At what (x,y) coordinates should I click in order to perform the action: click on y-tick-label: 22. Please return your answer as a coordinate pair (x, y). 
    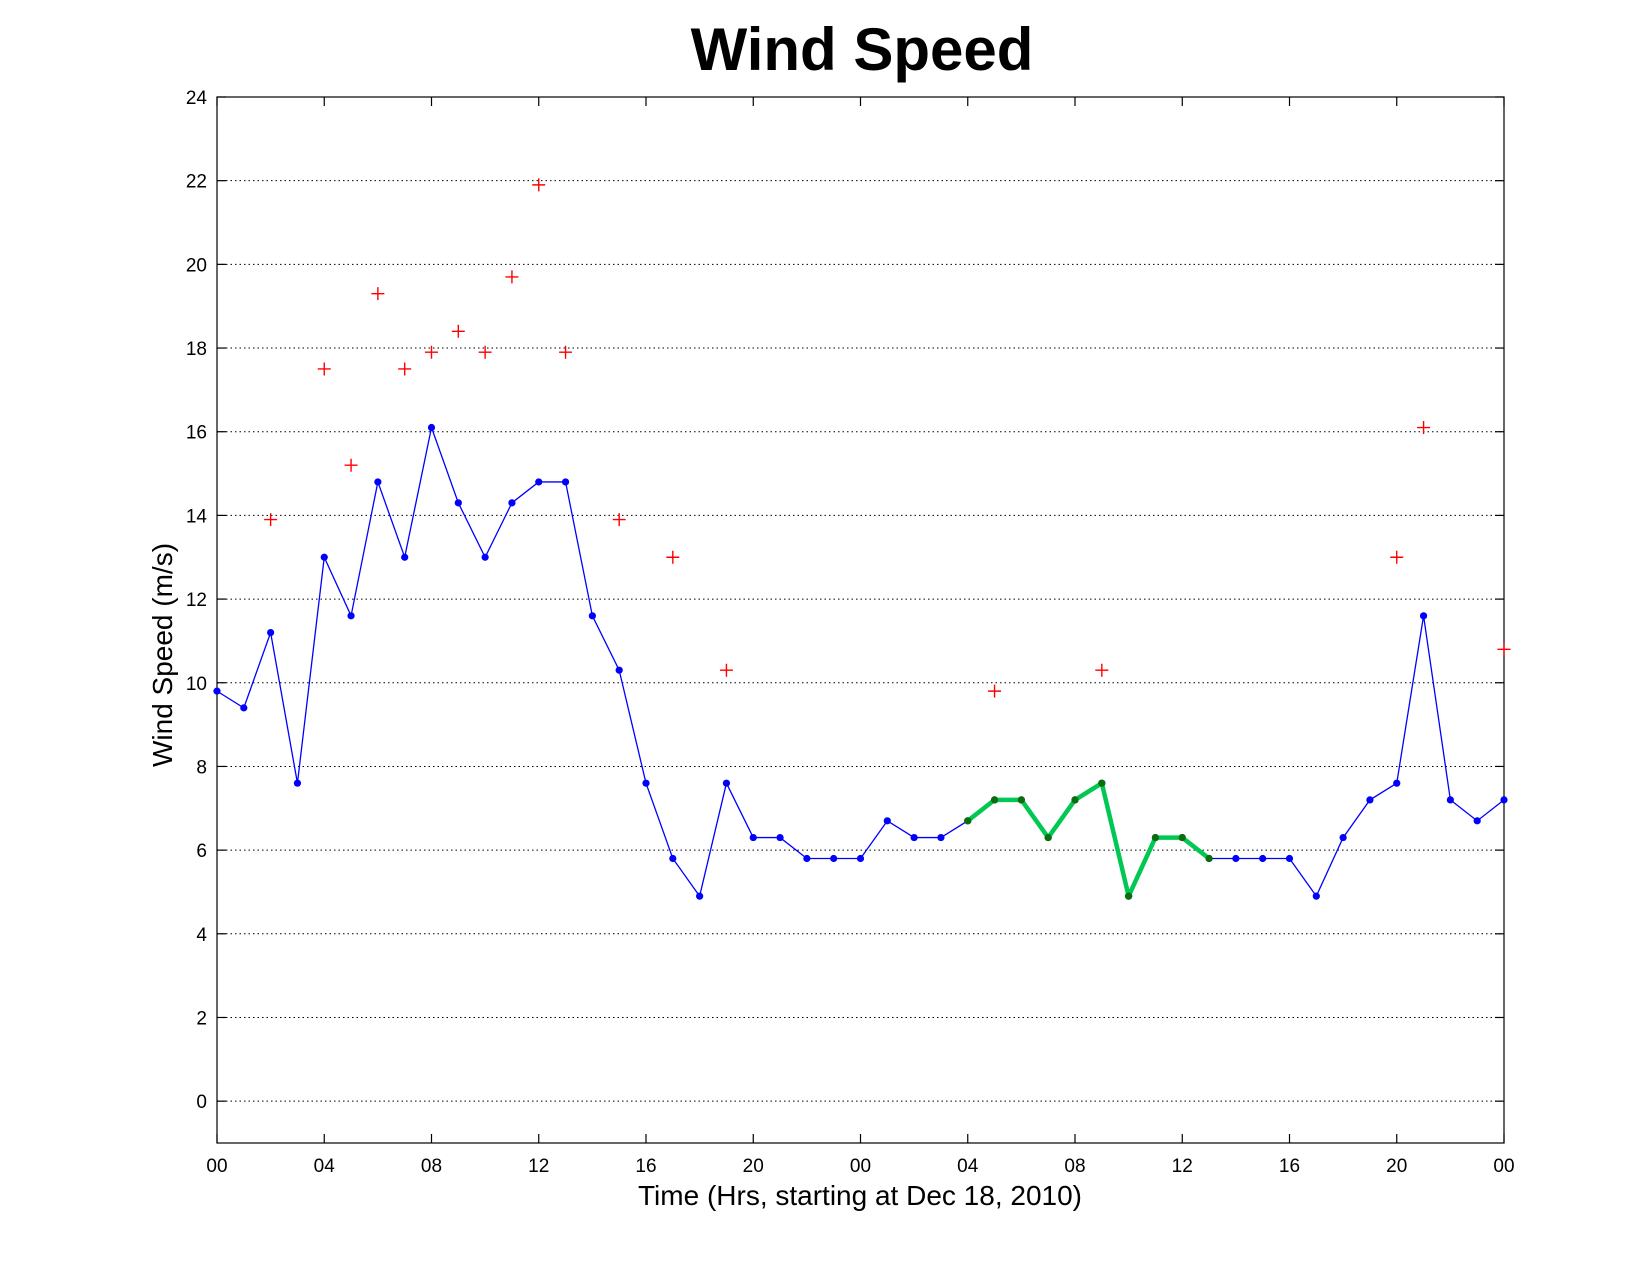
    Looking at the image, I should click on (196, 182).